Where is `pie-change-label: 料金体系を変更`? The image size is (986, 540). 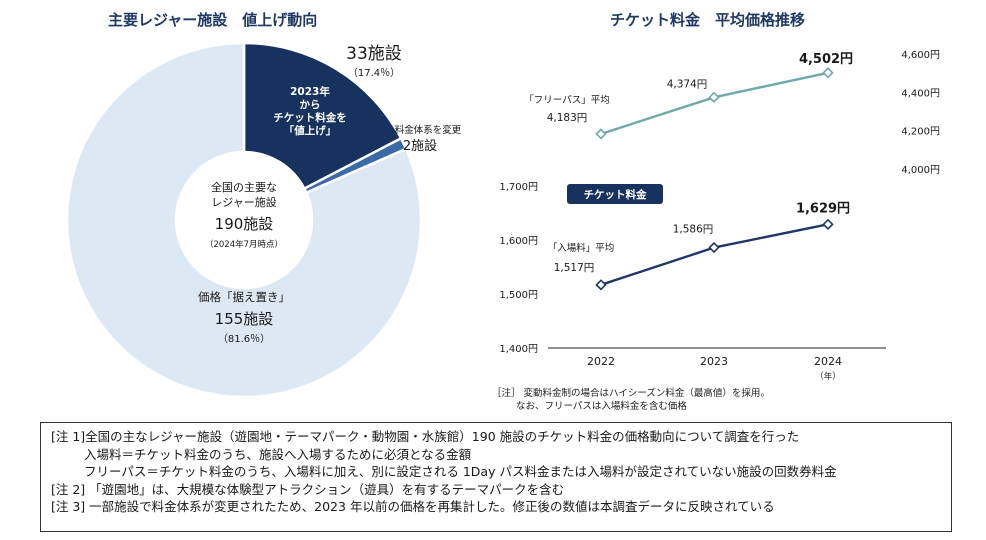 pie-change-label: 料金体系を変更 is located at coordinates (428, 130).